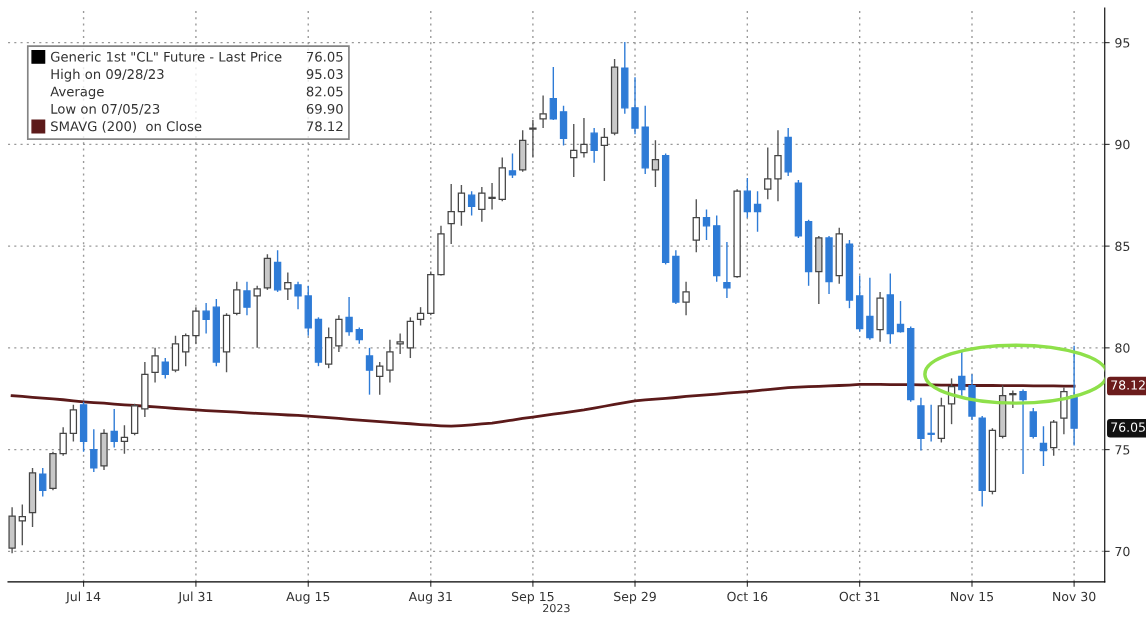 Image resolution: width=1146 pixels, height=619 pixels. I want to click on y-tick-label: 80, so click(1122, 348).